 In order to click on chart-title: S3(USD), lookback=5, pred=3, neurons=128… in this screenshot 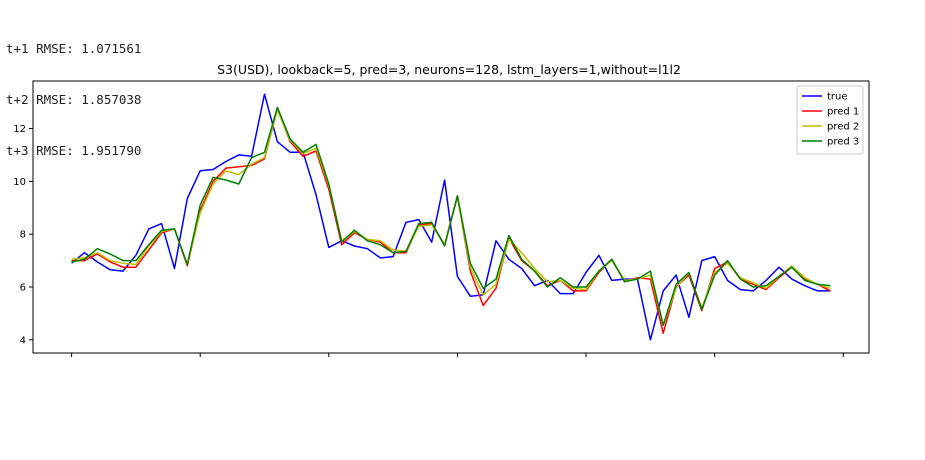, I will do `click(449, 69)`.